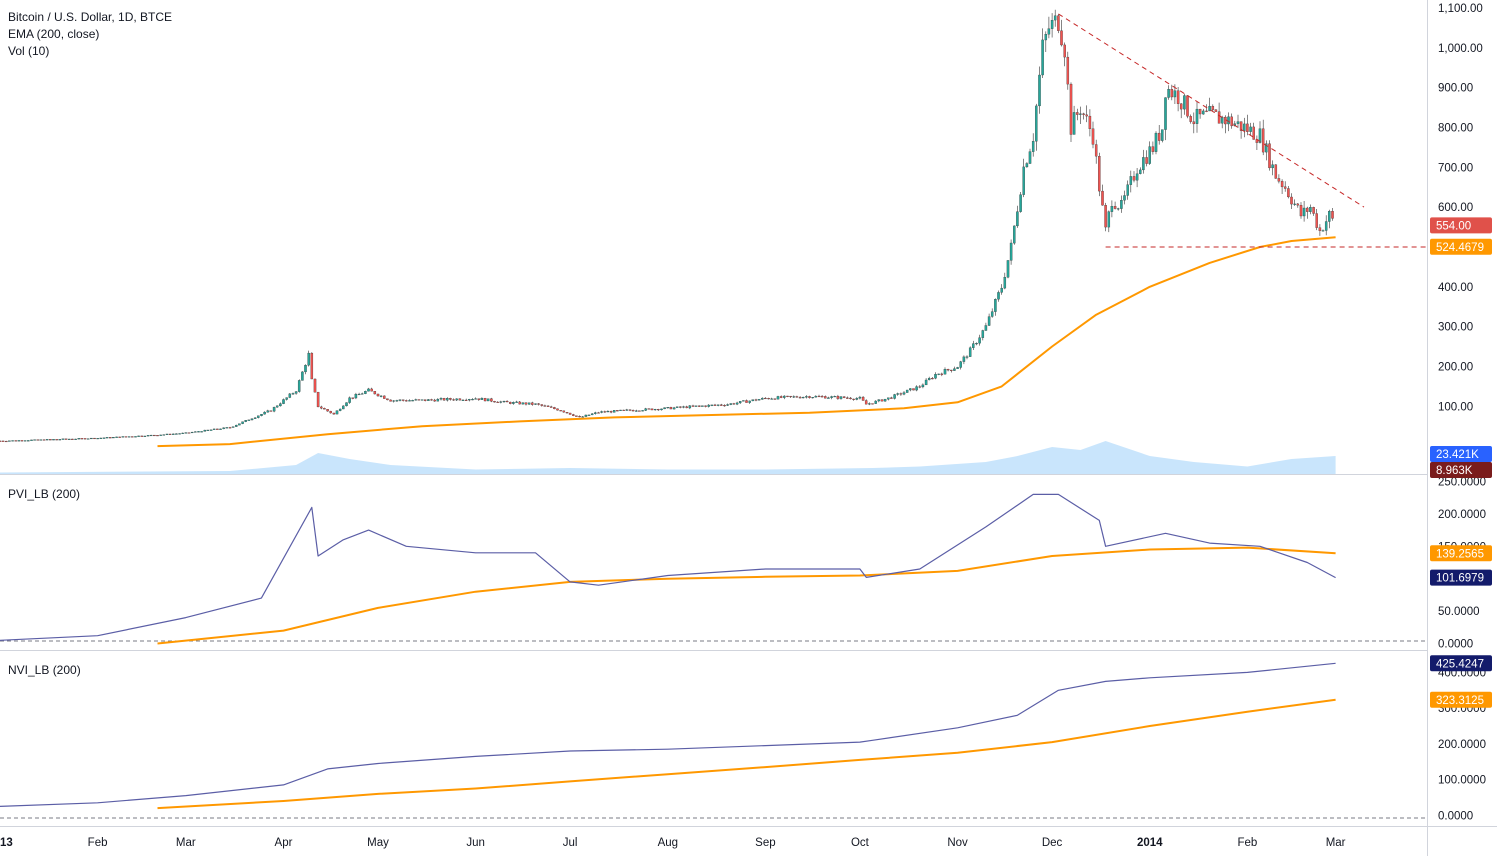 The image size is (1497, 856). Describe the element at coordinates (1336, 843) in the screenshot. I see `time-axis-label: Mar` at that location.